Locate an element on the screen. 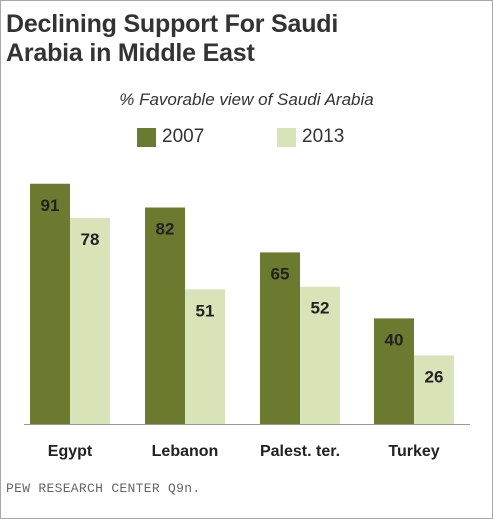  data-label-2013-1: 51 is located at coordinates (205, 310).